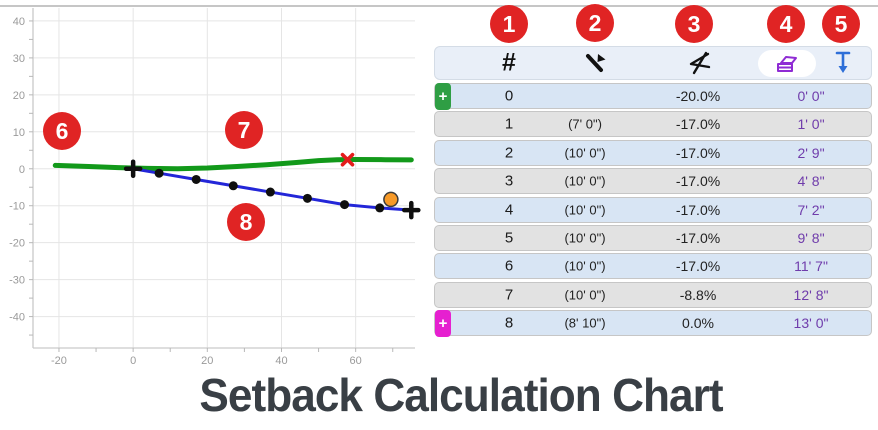 The width and height of the screenshot is (878, 430). I want to click on cell-point-number: 0, so click(509, 96).